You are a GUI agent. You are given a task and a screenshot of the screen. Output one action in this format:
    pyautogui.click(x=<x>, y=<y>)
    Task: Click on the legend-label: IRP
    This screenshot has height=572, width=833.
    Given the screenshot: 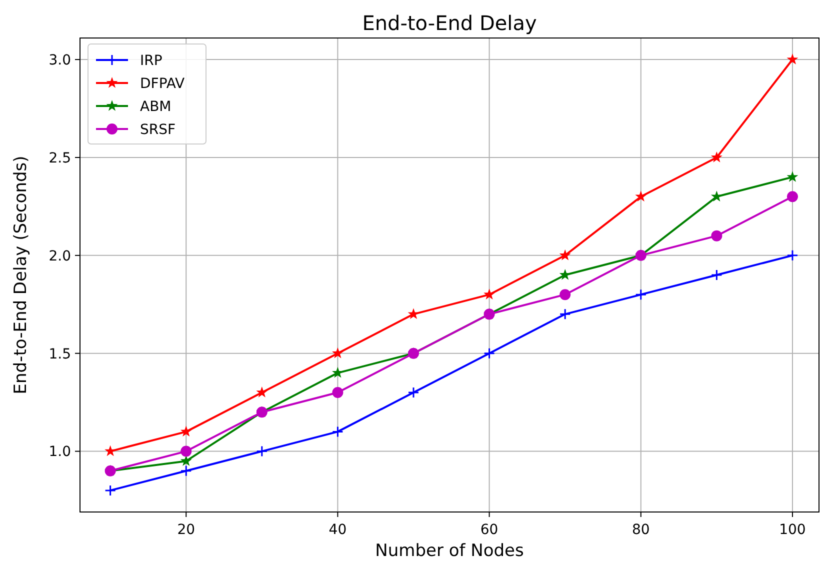 What is the action you would take?
    pyautogui.click(x=151, y=60)
    